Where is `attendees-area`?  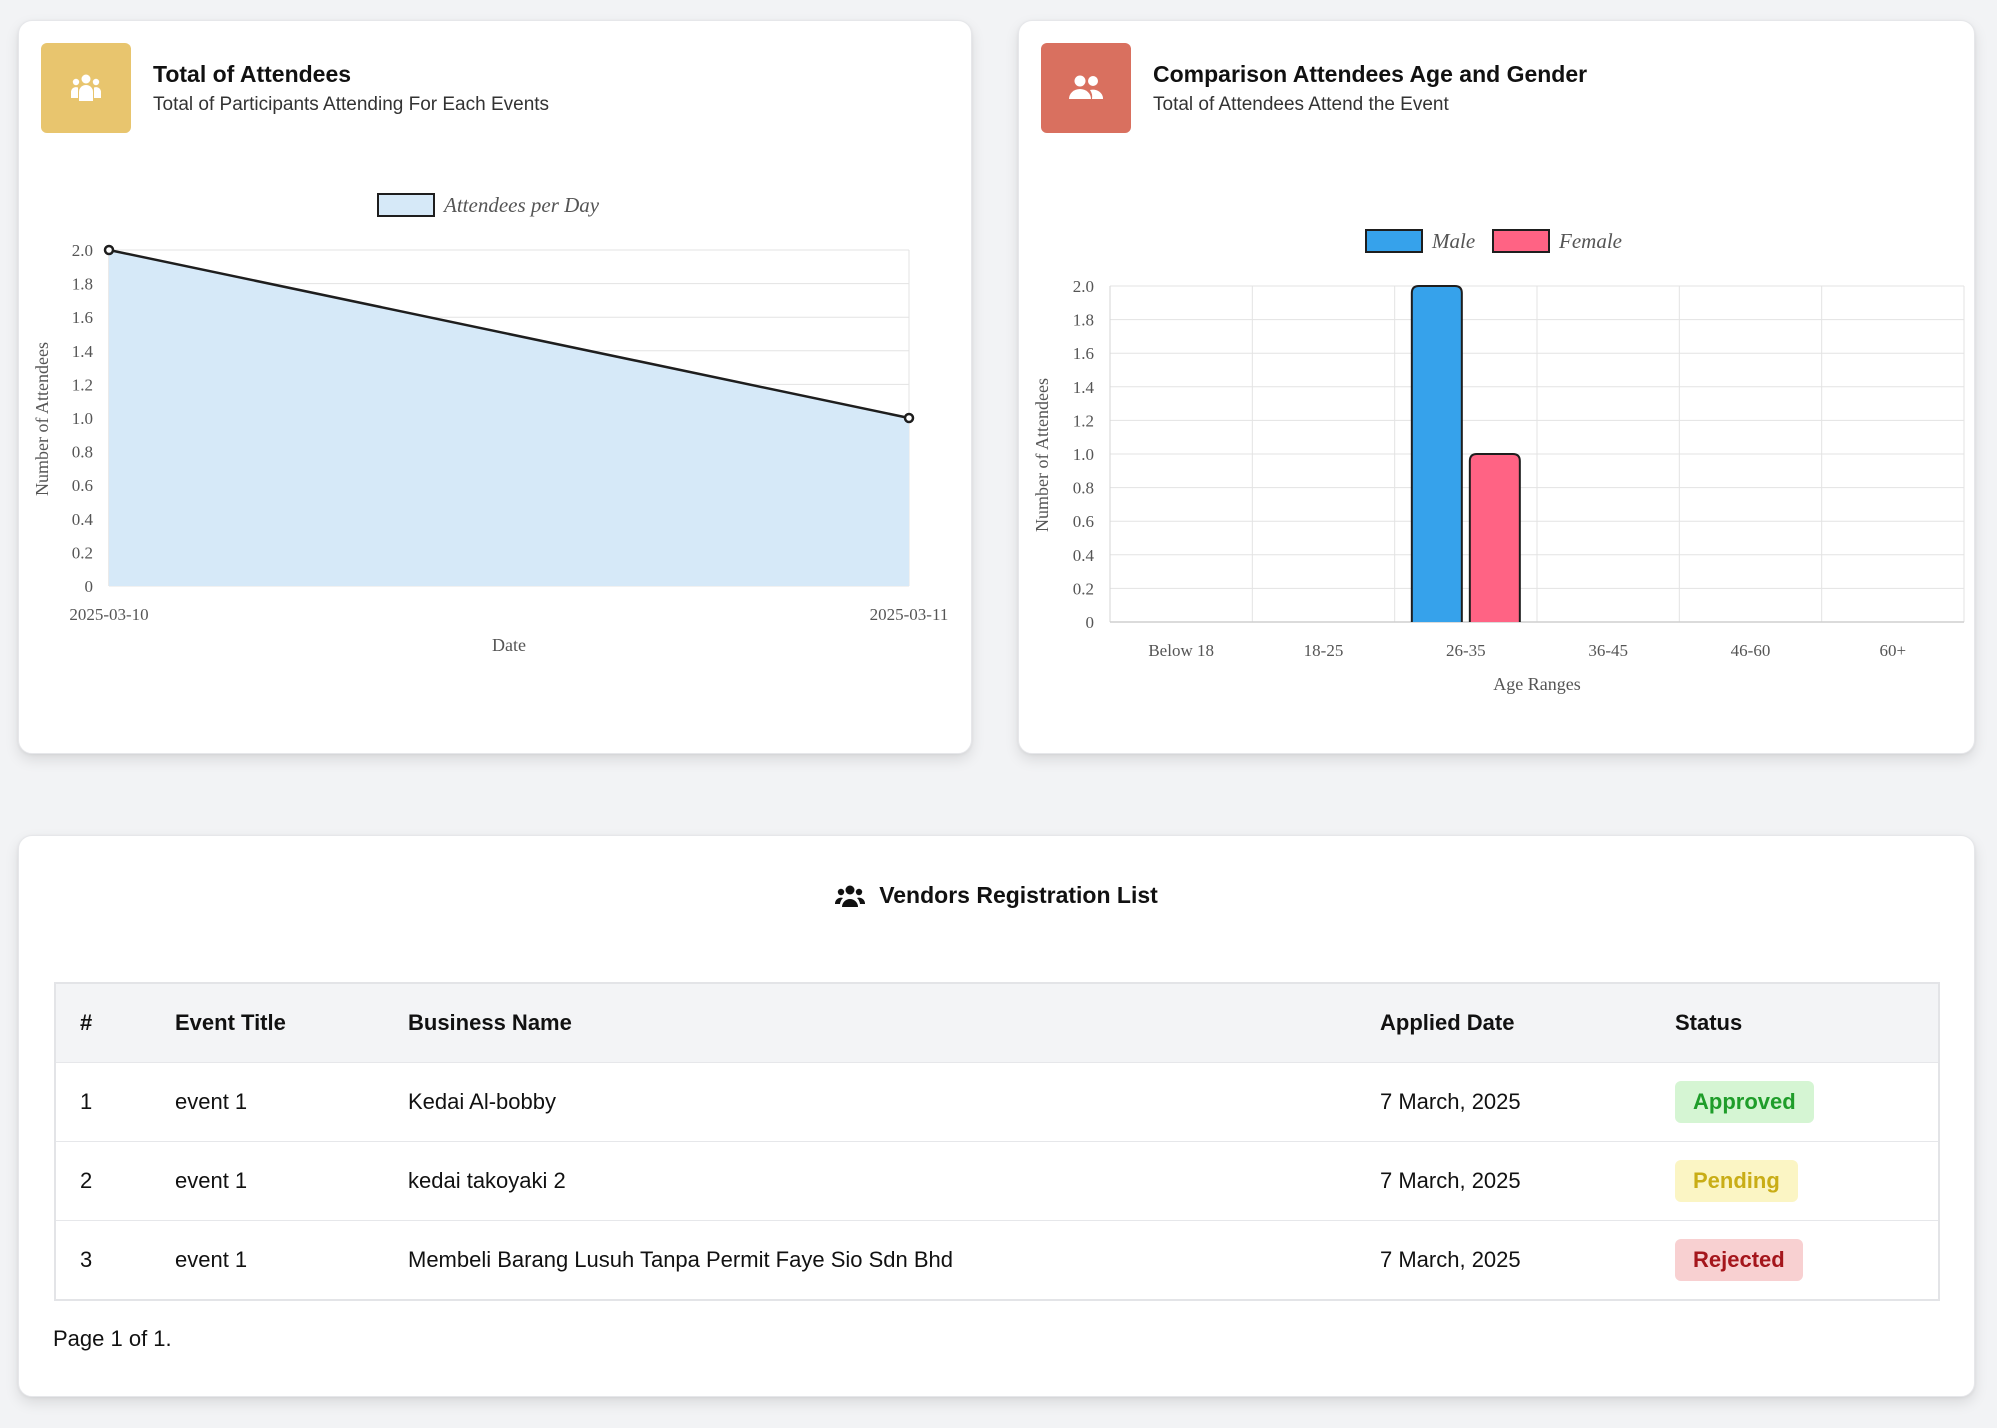 attendees-area is located at coordinates (509, 418).